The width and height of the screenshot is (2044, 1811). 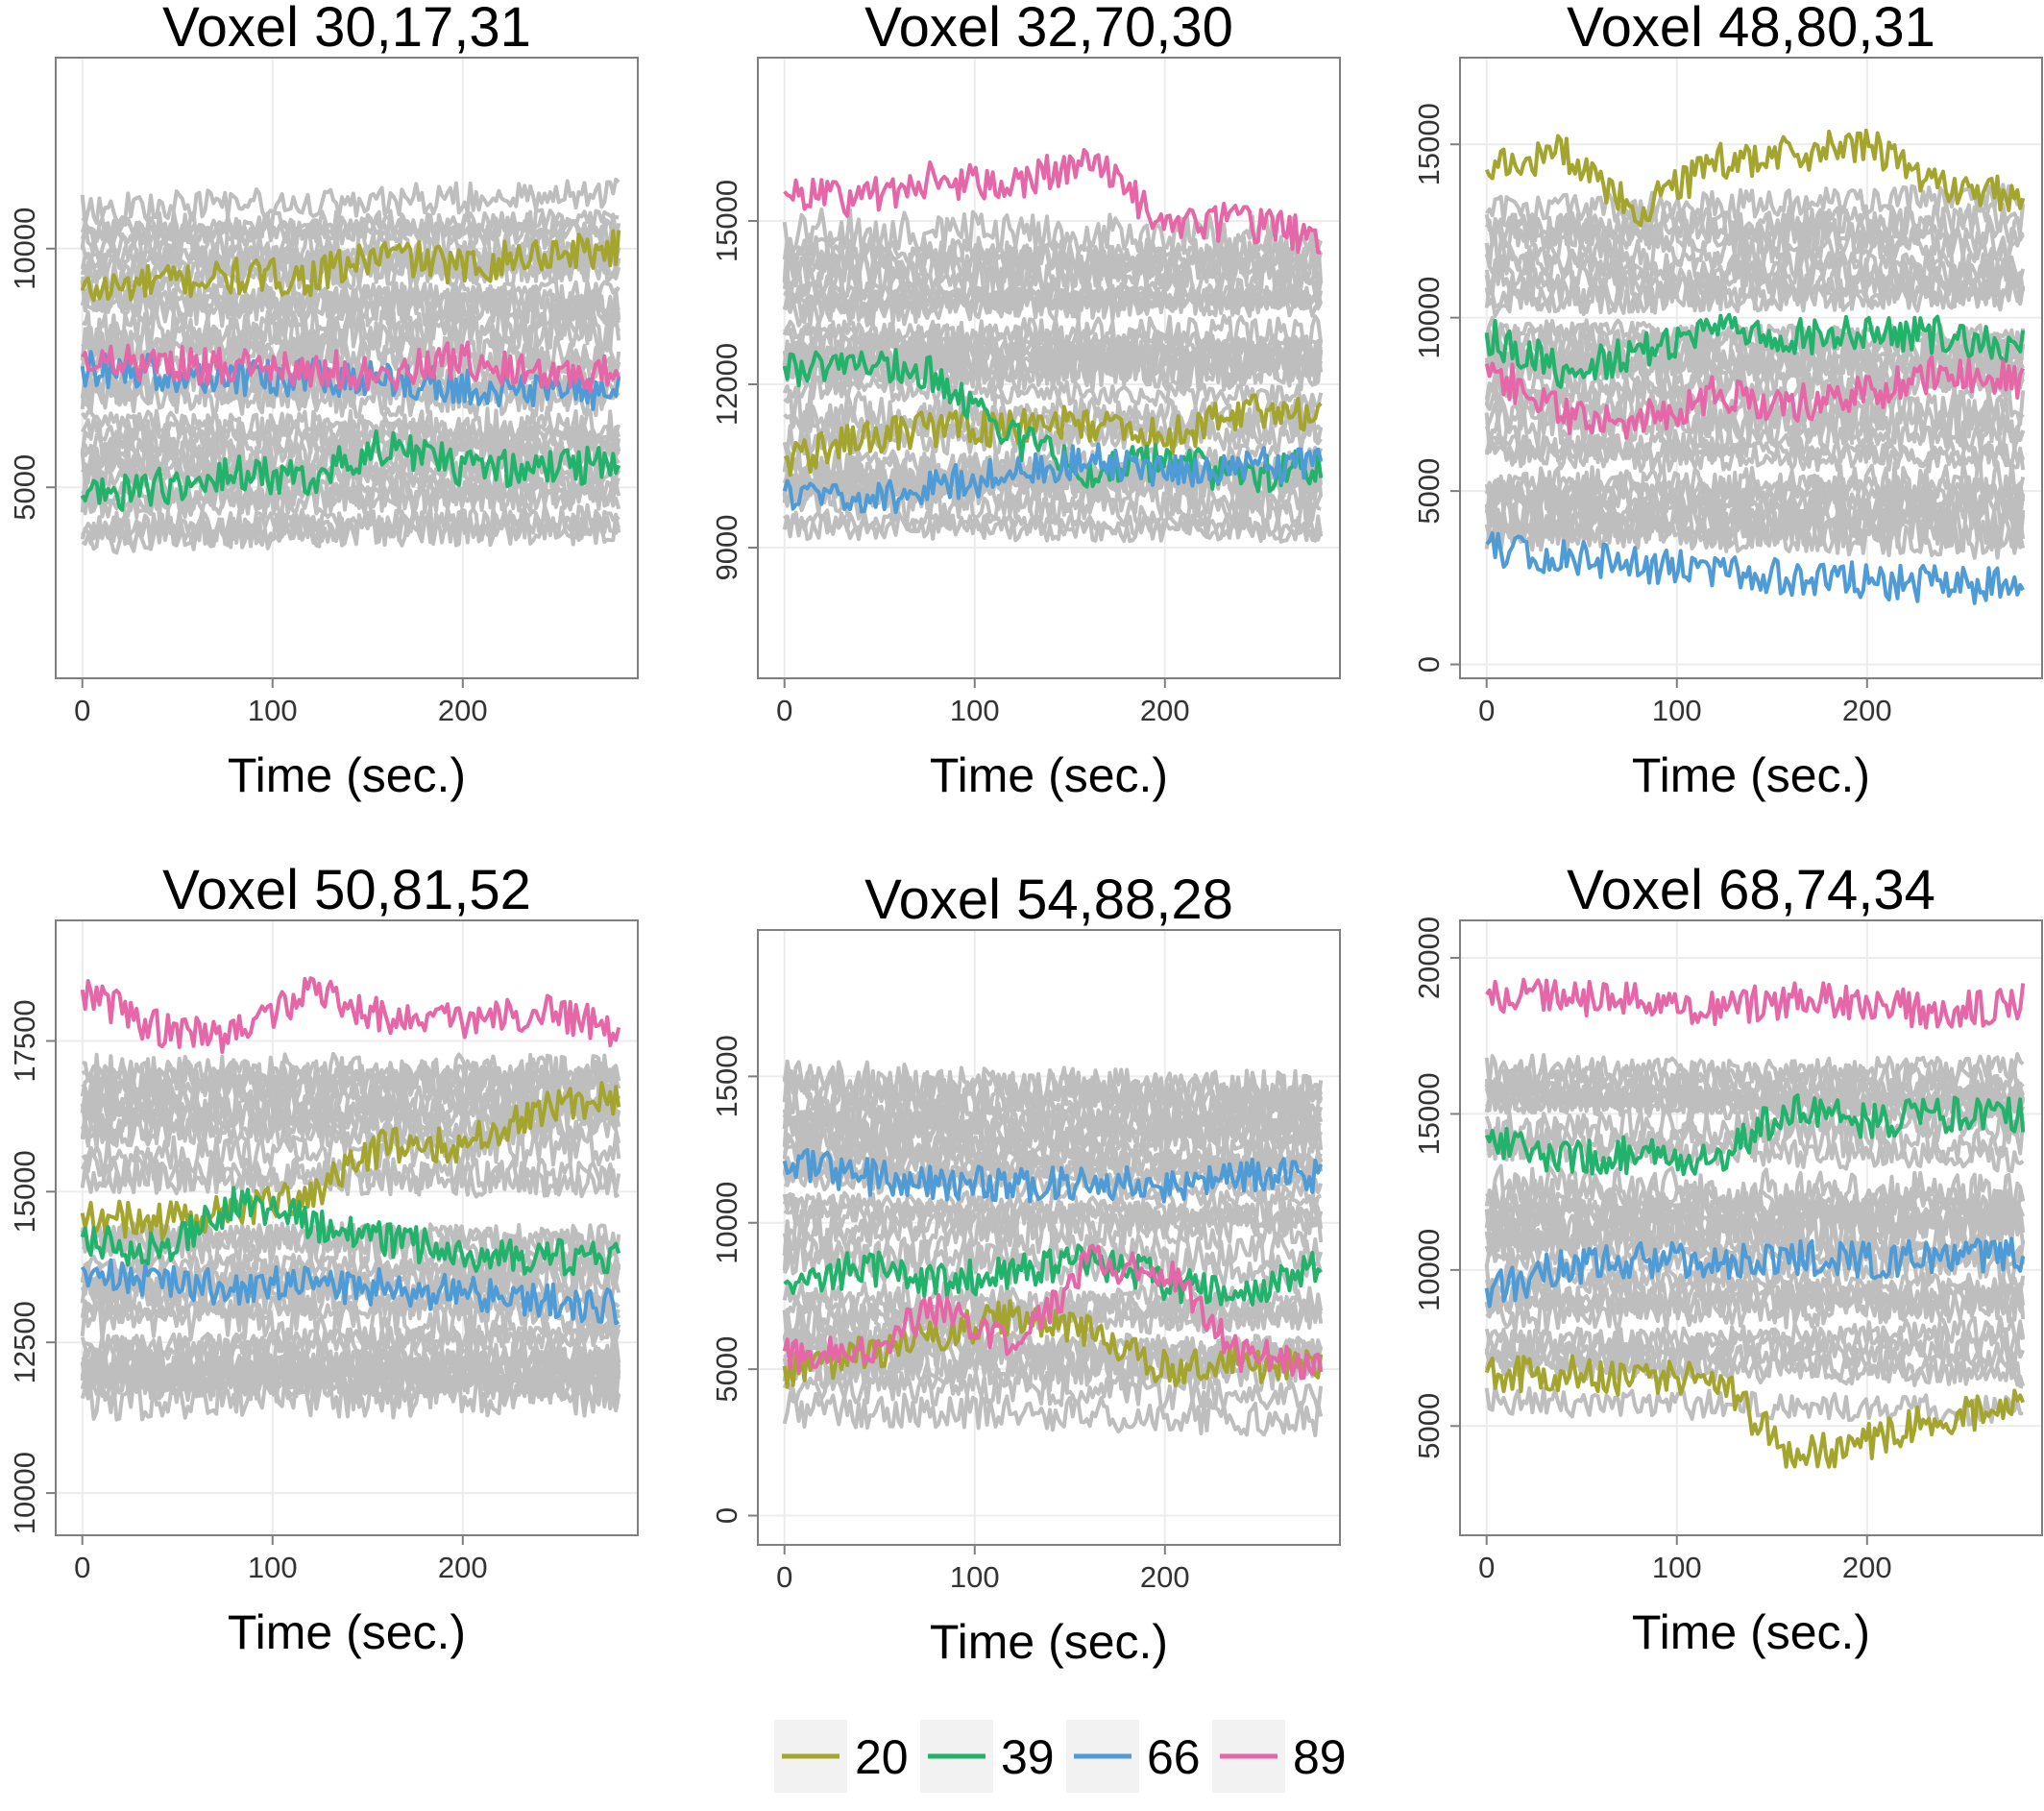 I want to click on legend: 20 39 66 89, so click(x=1060, y=1756).